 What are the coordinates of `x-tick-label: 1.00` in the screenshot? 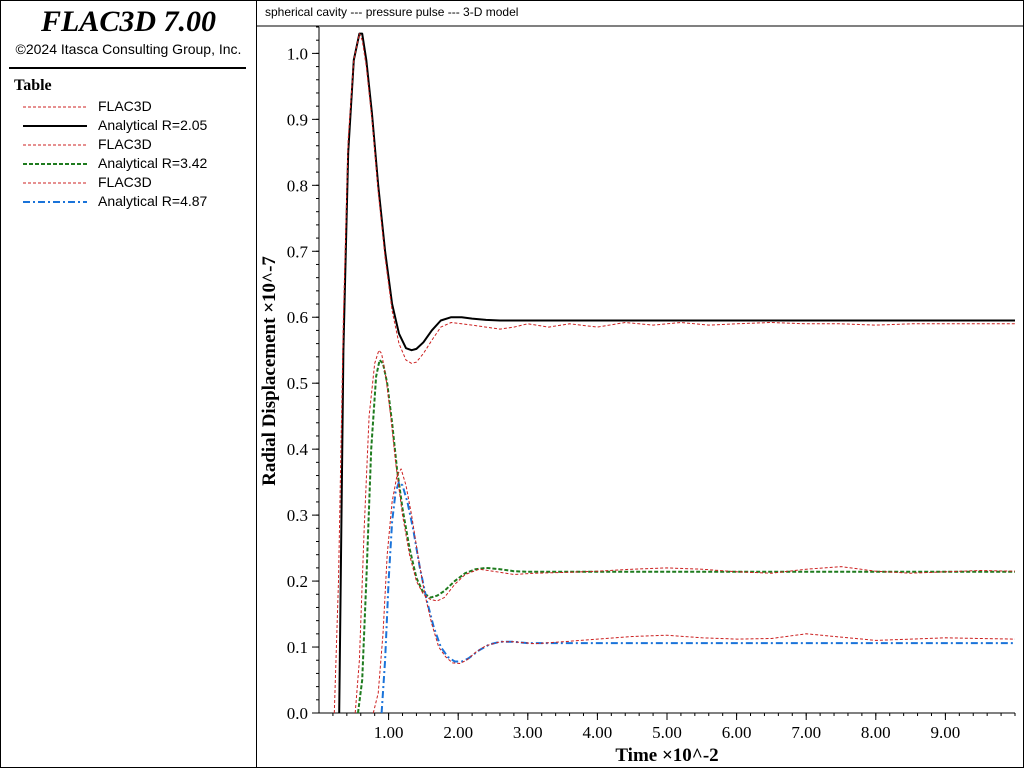 It's located at (389, 732).